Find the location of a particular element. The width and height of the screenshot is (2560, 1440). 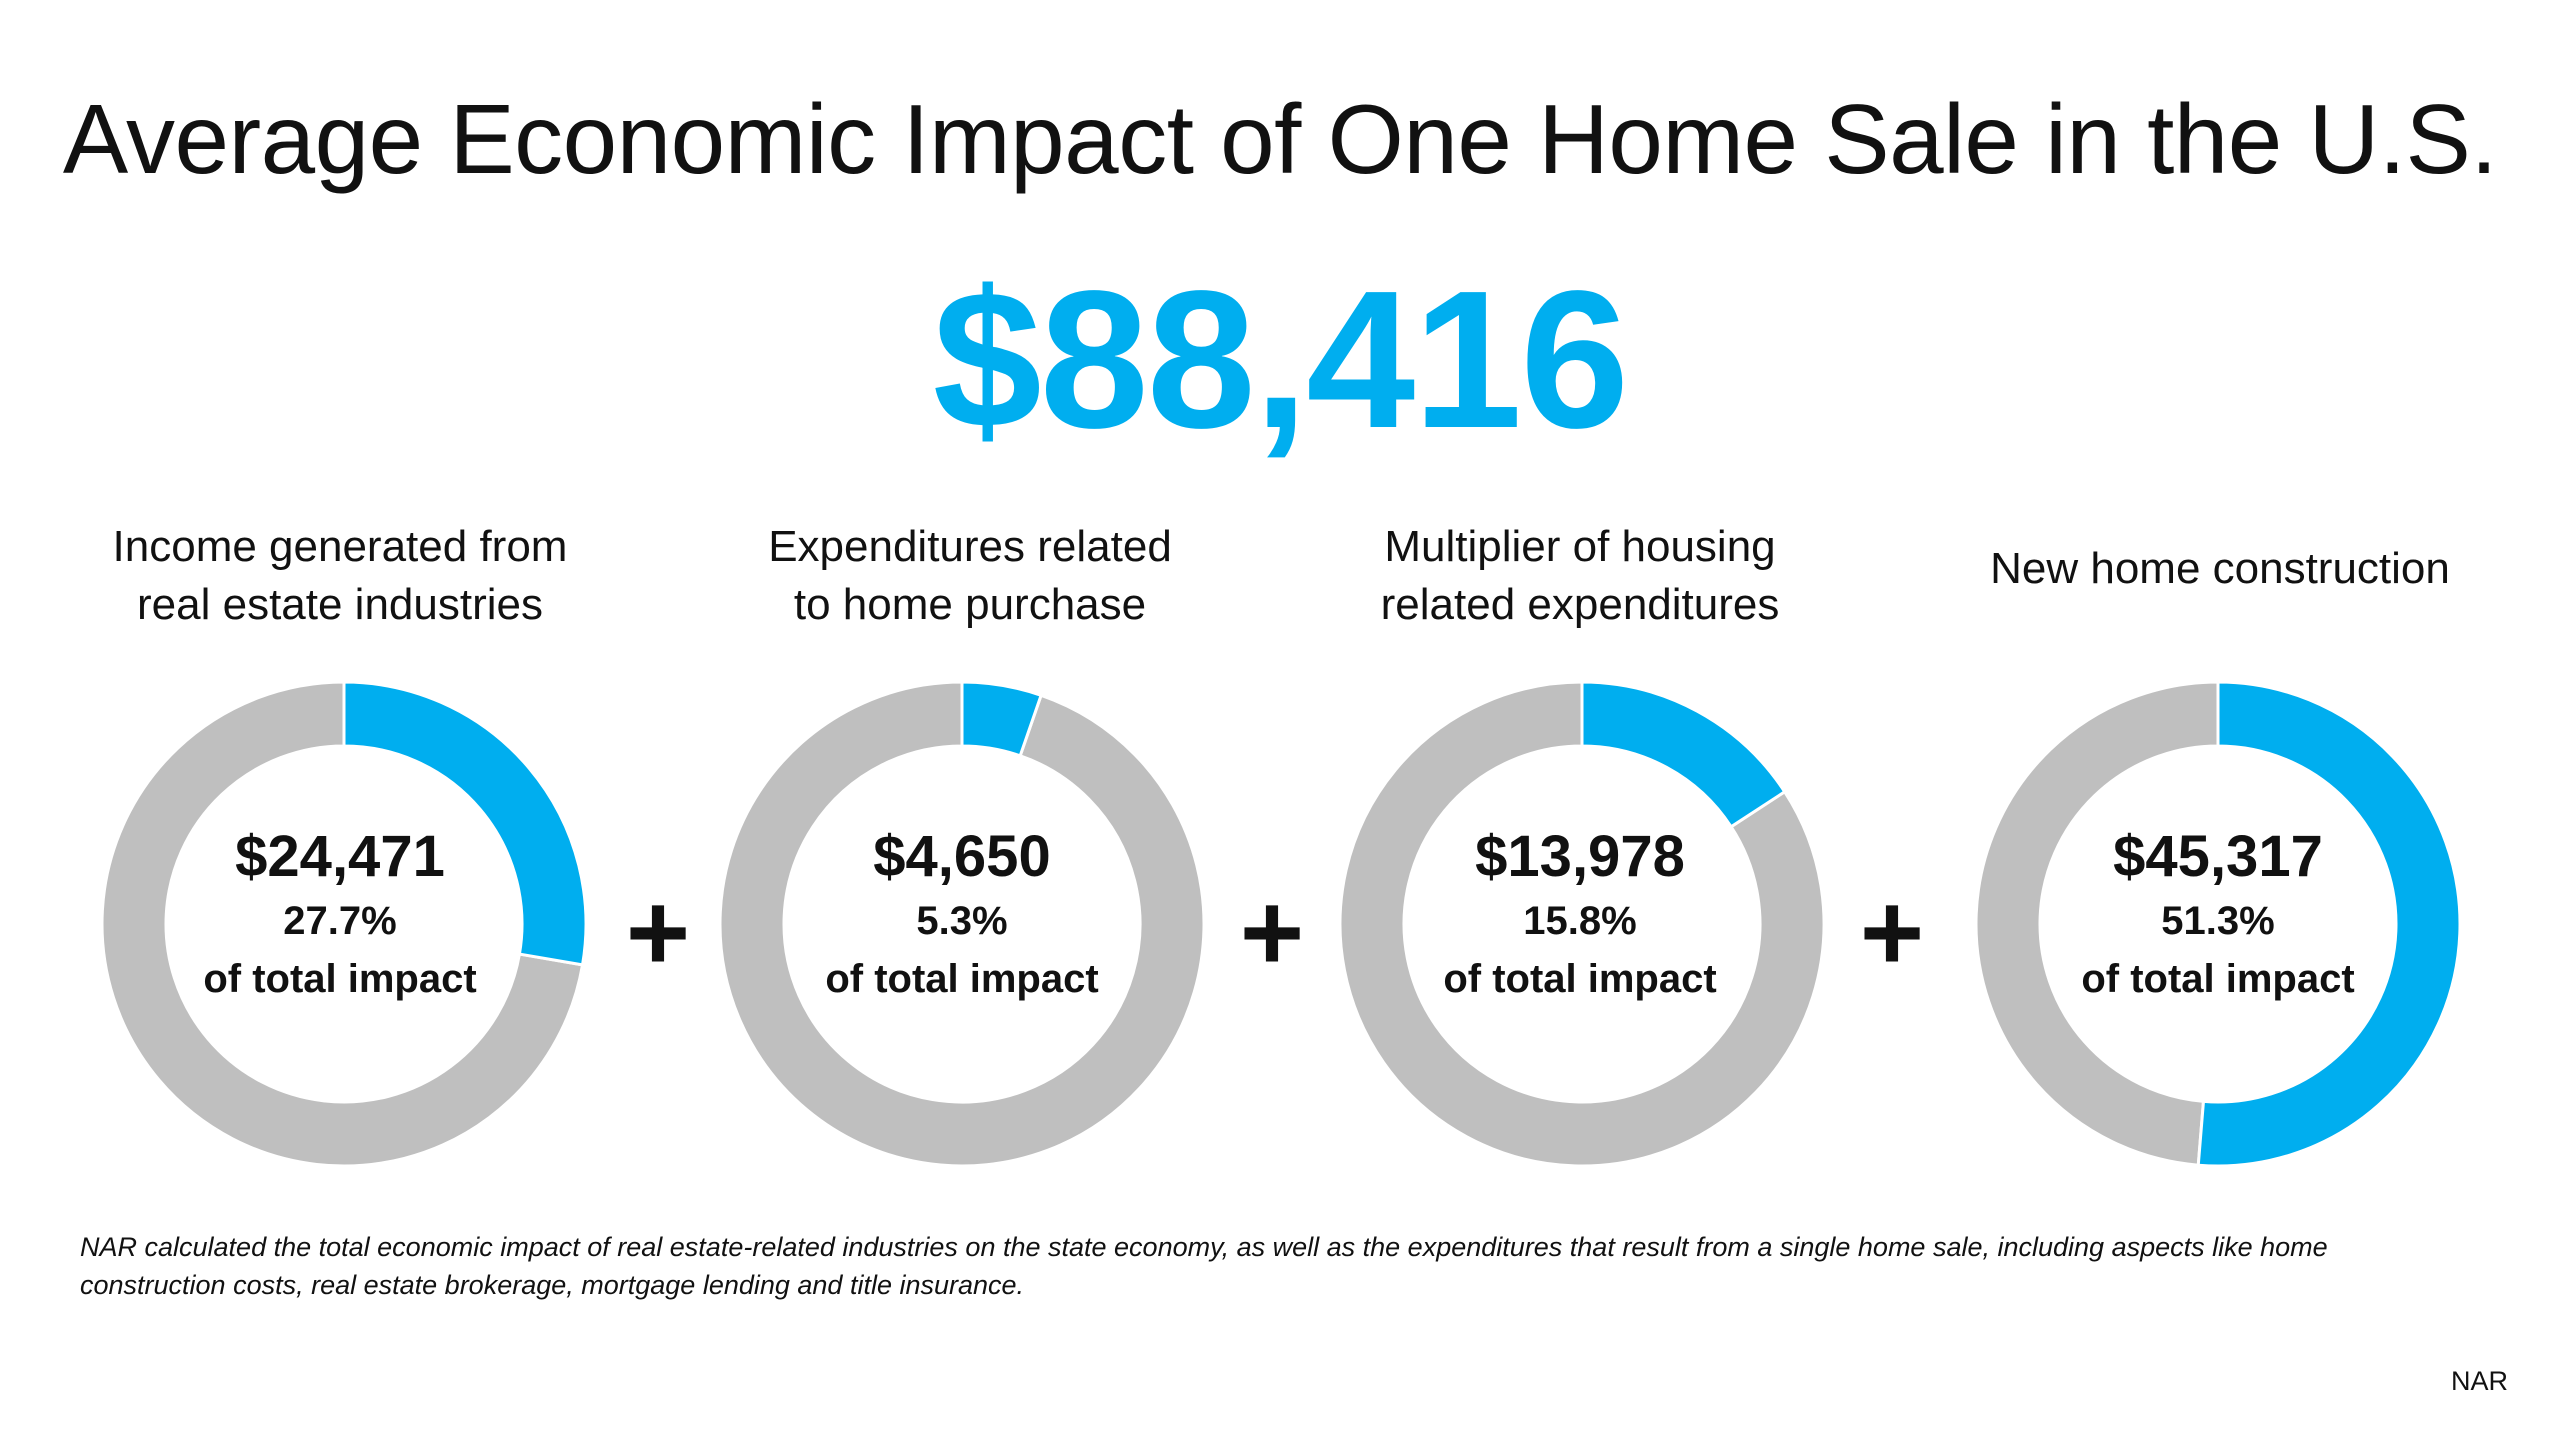

donut-center-expenditures-home-purchase: $4,650 5.3% of total impact is located at coordinates (962, 915).